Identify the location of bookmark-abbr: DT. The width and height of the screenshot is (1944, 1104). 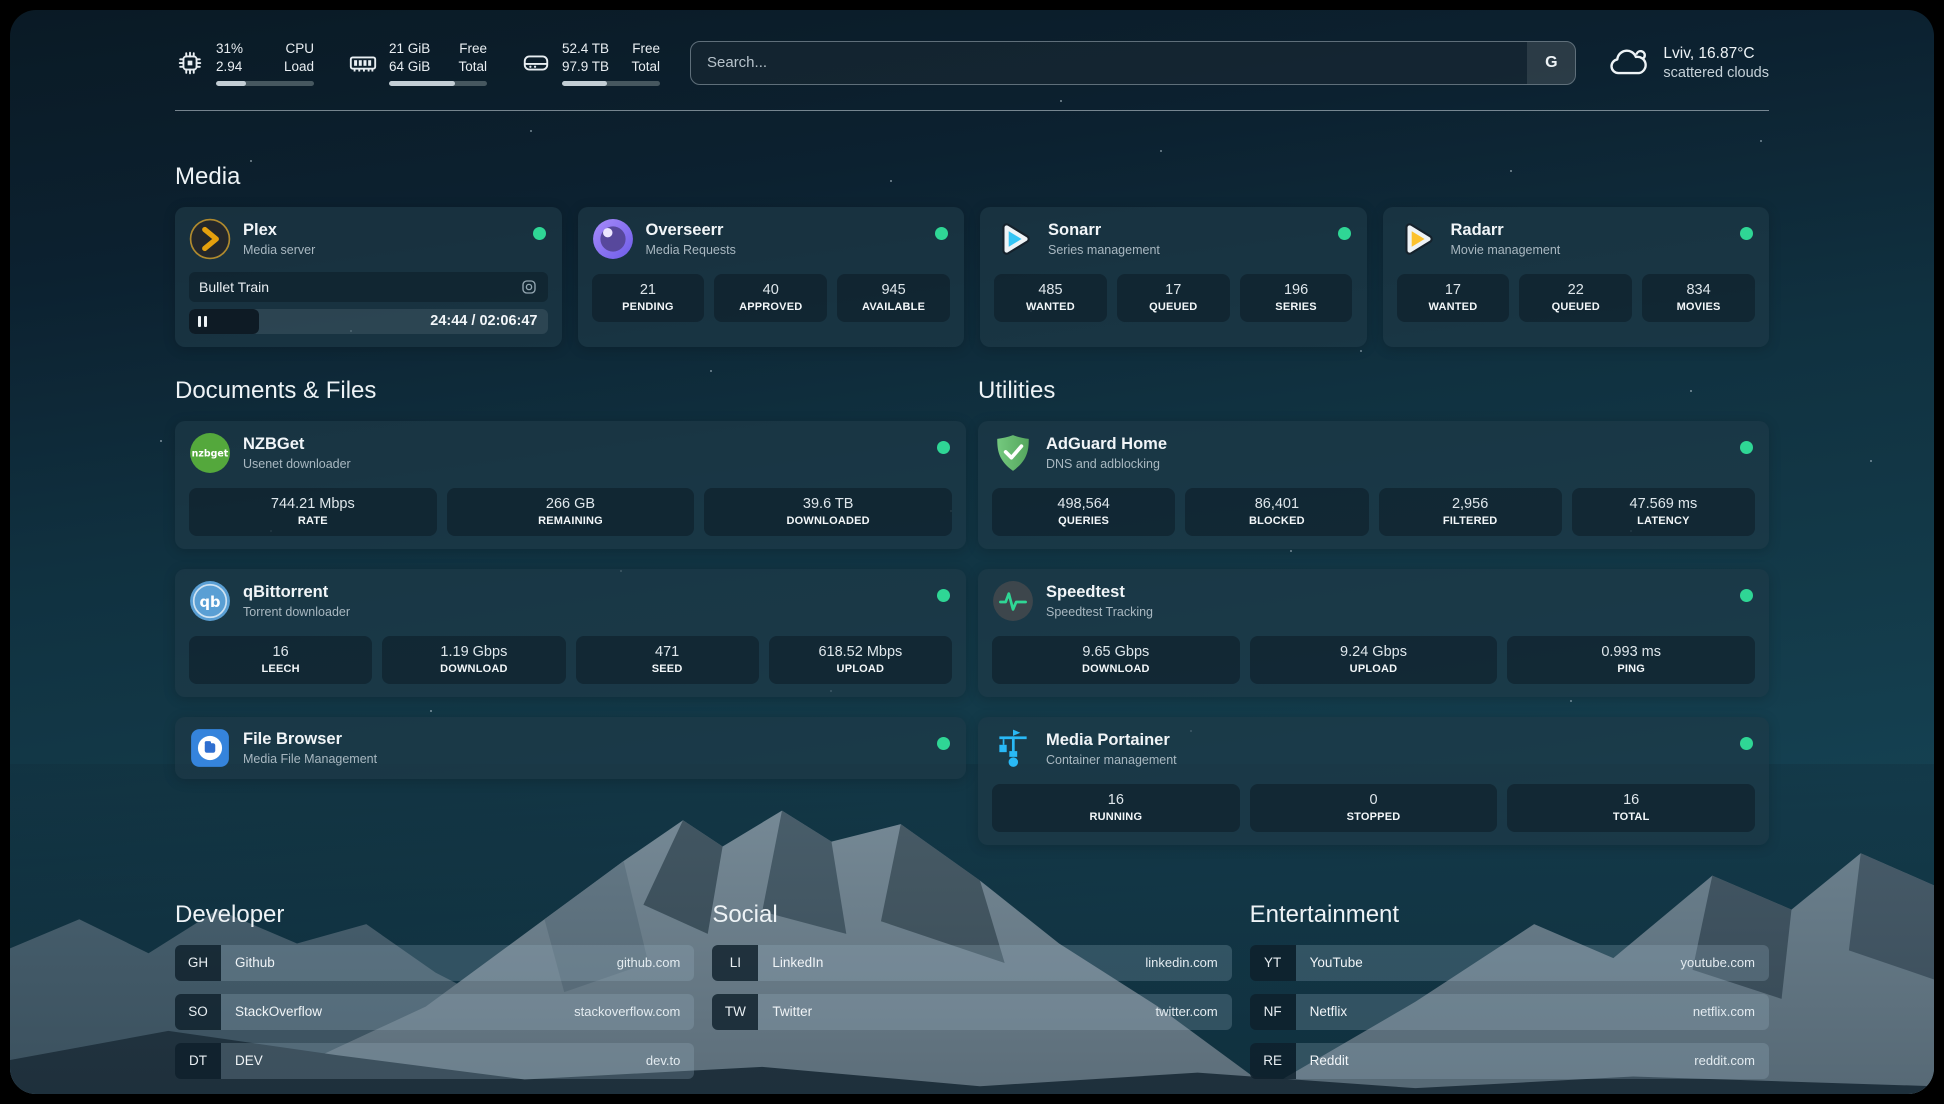
(198, 1060).